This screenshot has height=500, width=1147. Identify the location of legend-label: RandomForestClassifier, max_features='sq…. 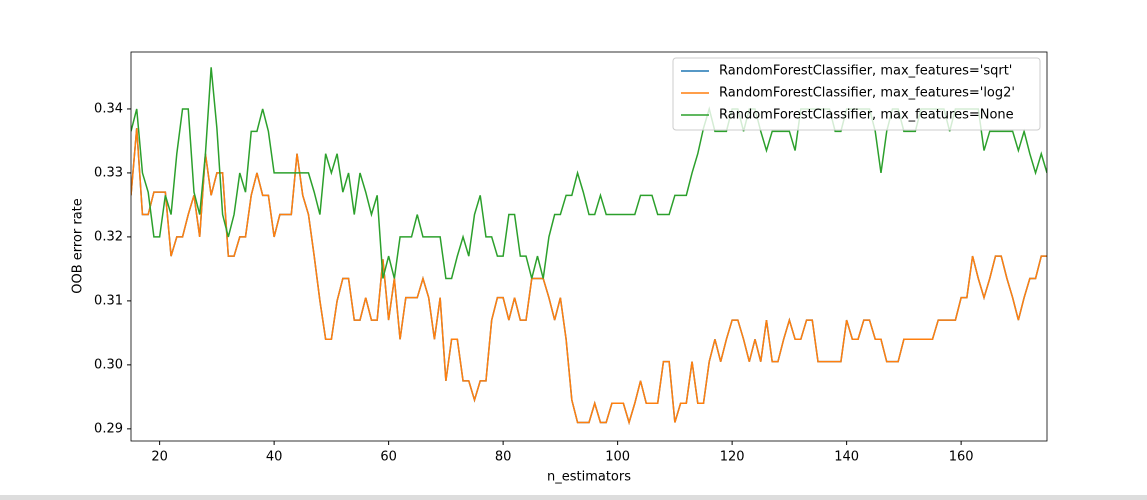
(865, 71).